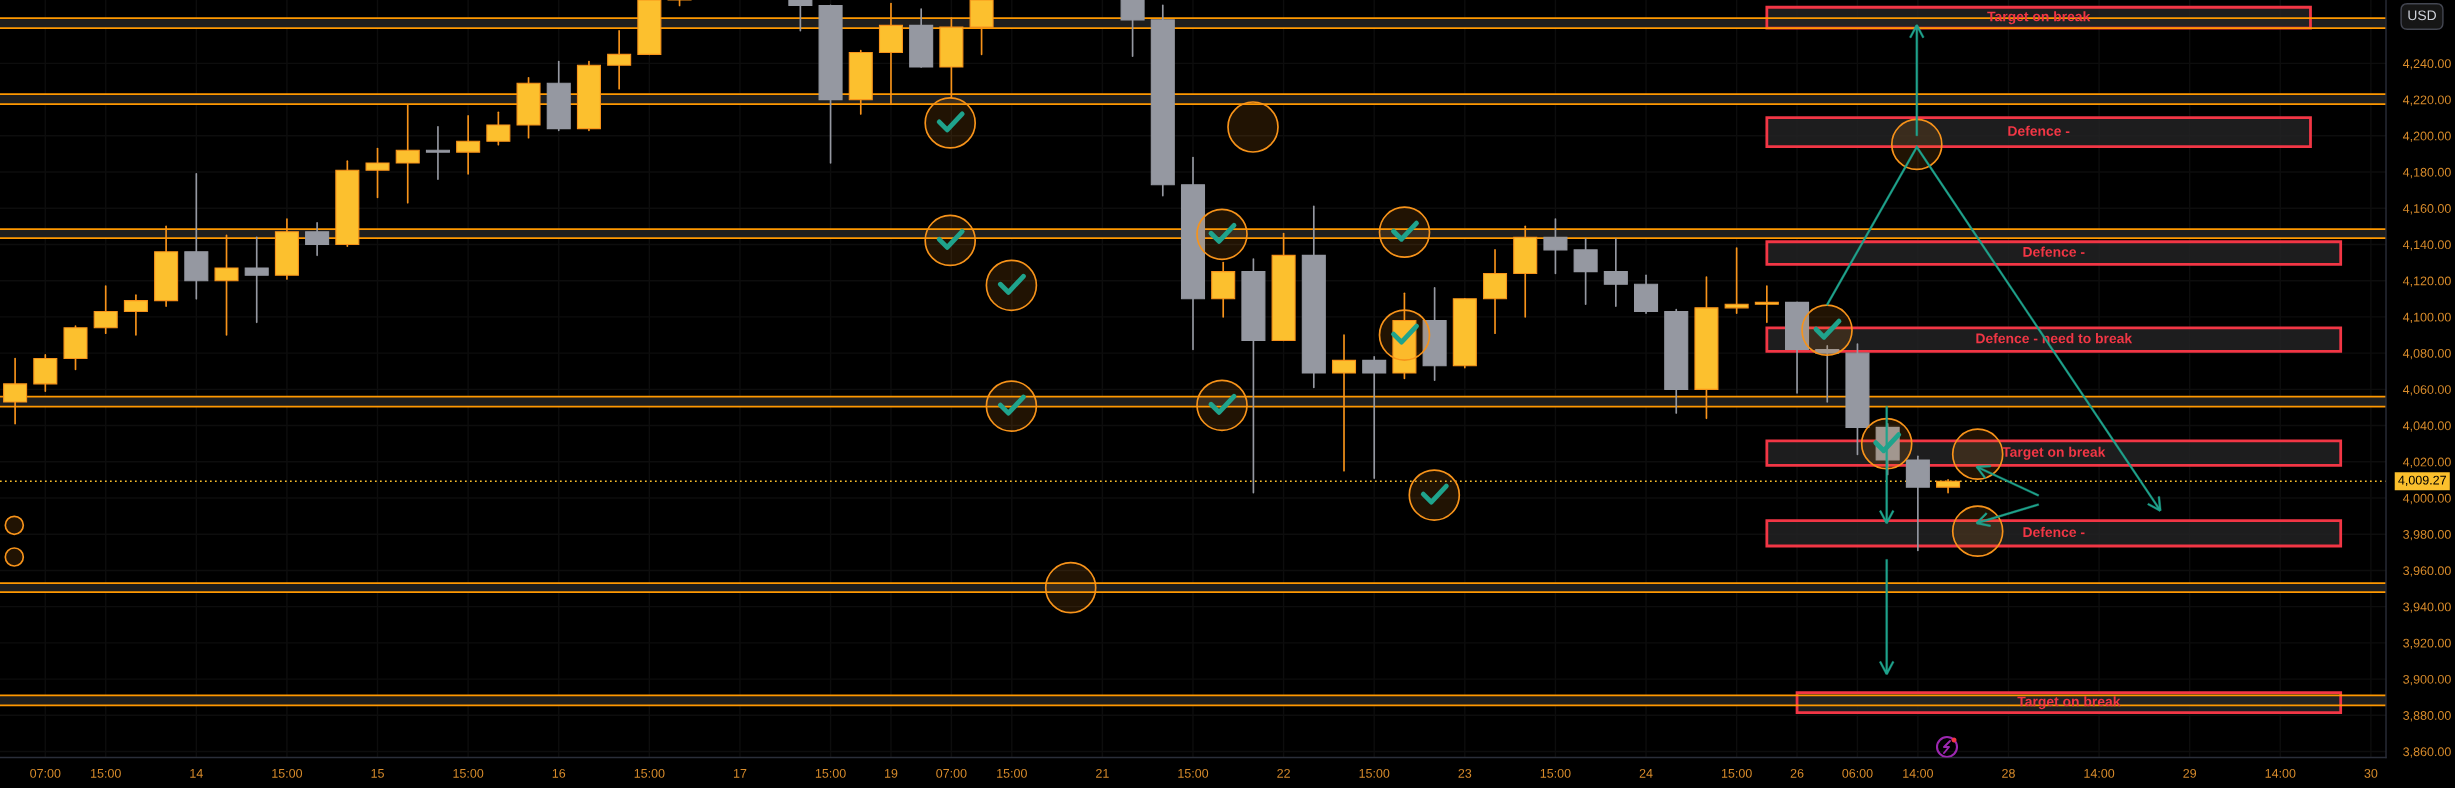 Image resolution: width=2455 pixels, height=788 pixels. What do you see at coordinates (2426, 426) in the screenshot?
I see `y-tick-label: 4,040.00` at bounding box center [2426, 426].